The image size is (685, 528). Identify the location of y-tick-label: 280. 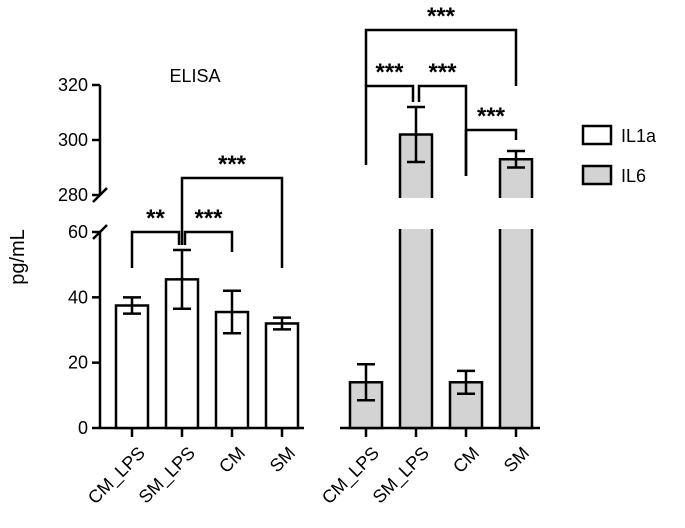
(73, 195).